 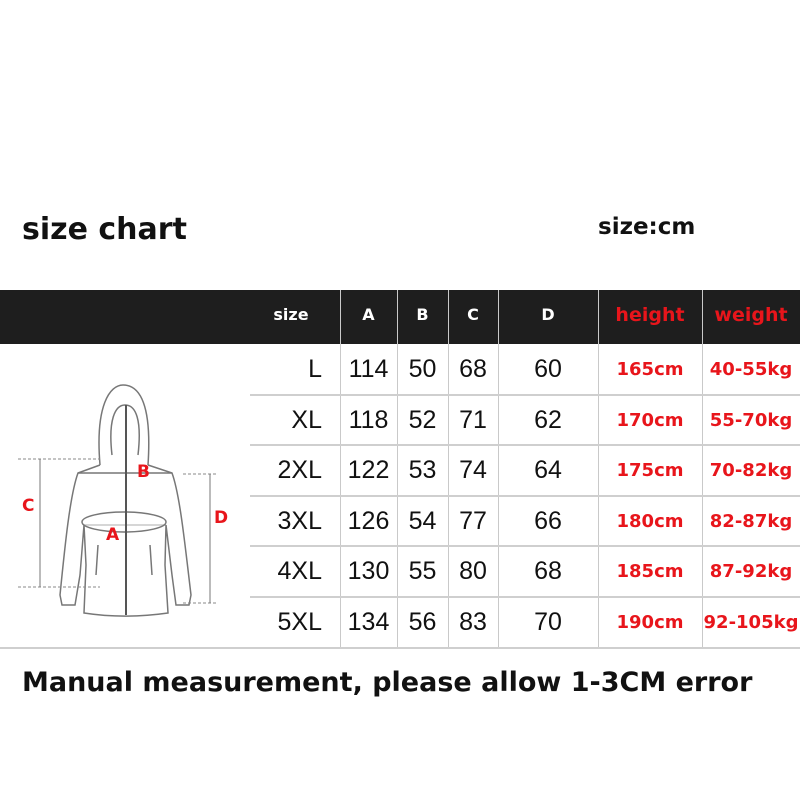 What do you see at coordinates (368, 521) in the screenshot?
I see `cell-a: 126` at bounding box center [368, 521].